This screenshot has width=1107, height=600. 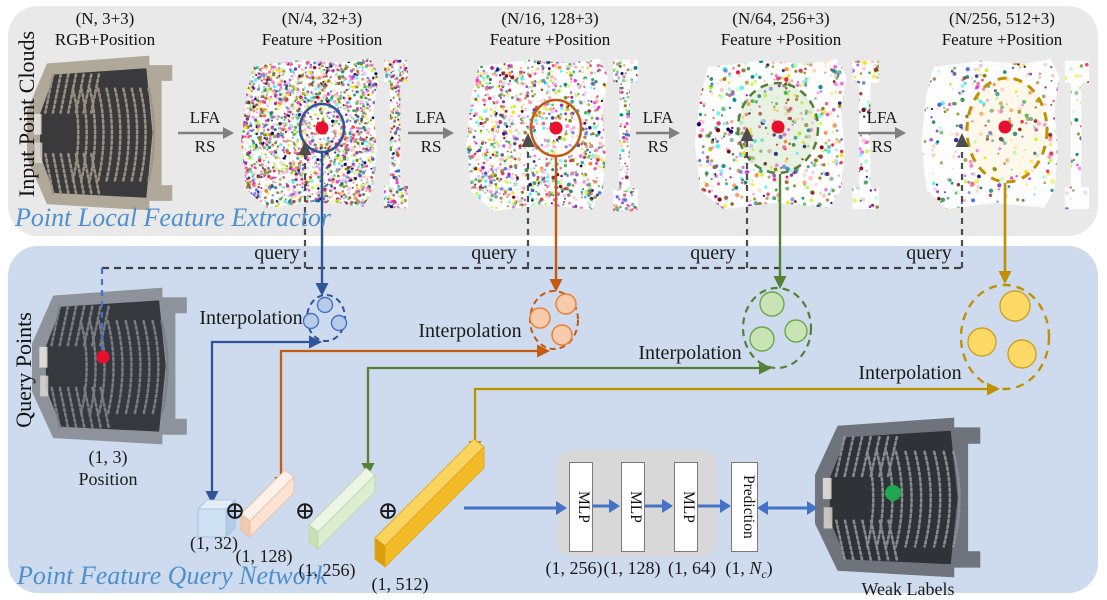 What do you see at coordinates (100, 133) in the screenshot?
I see `input-point-cloud-image` at bounding box center [100, 133].